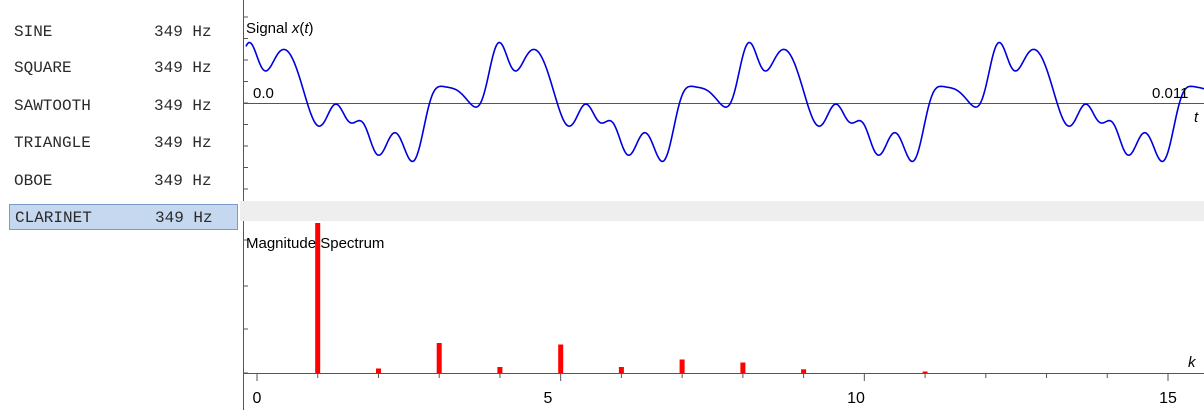 Image resolution: width=1204 pixels, height=410 pixels. Describe the element at coordinates (318, 298) in the screenshot. I see `spectrum-bar-k1` at that location.